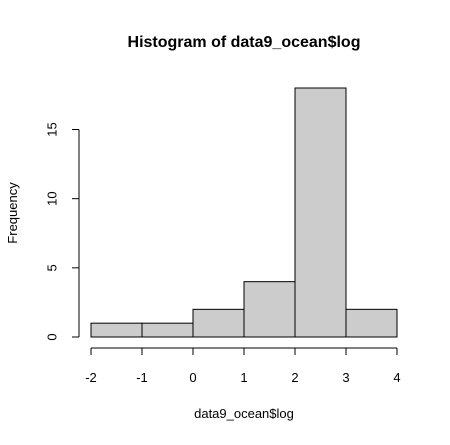 This screenshot has width=450, height=445. I want to click on y-axis-label: Frequency, so click(12, 213).